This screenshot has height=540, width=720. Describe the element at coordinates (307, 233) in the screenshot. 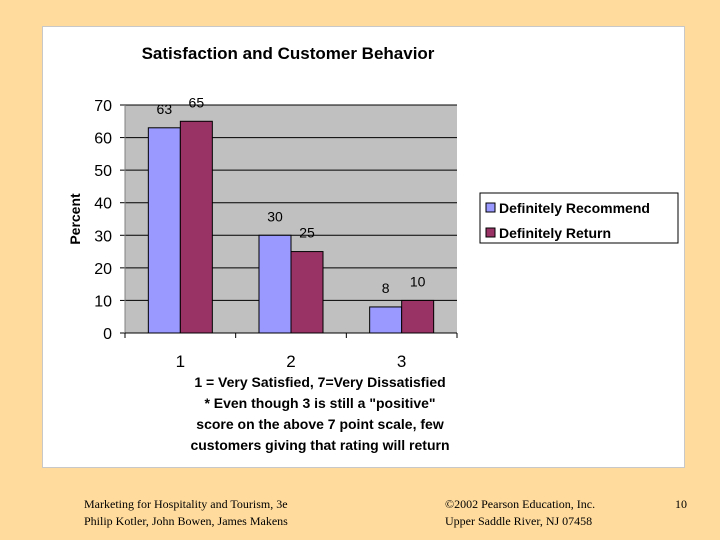

I see `data-label: 25` at that location.